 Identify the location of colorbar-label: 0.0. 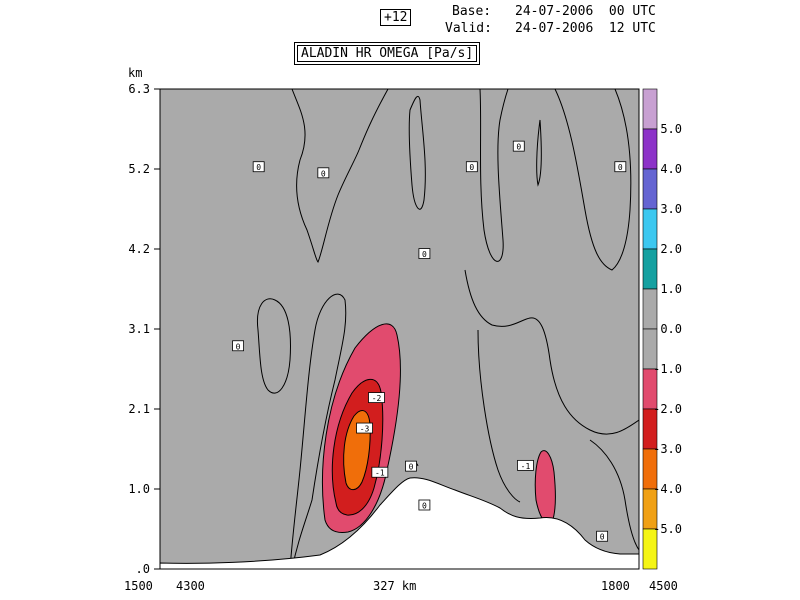
(671, 329).